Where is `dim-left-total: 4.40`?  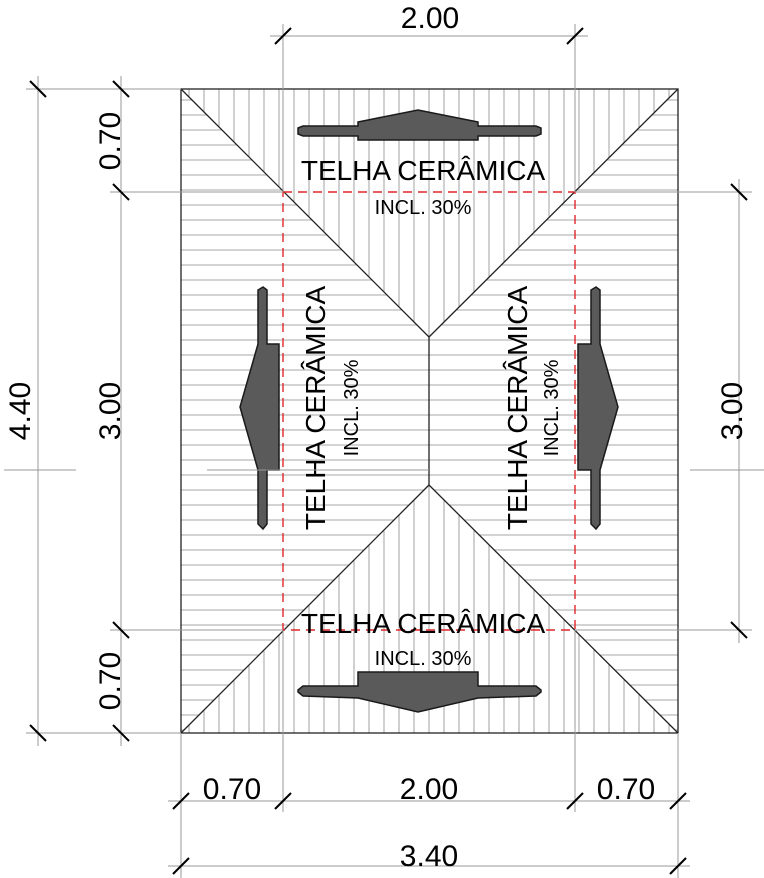
dim-left-total: 4.40 is located at coordinates (20, 411).